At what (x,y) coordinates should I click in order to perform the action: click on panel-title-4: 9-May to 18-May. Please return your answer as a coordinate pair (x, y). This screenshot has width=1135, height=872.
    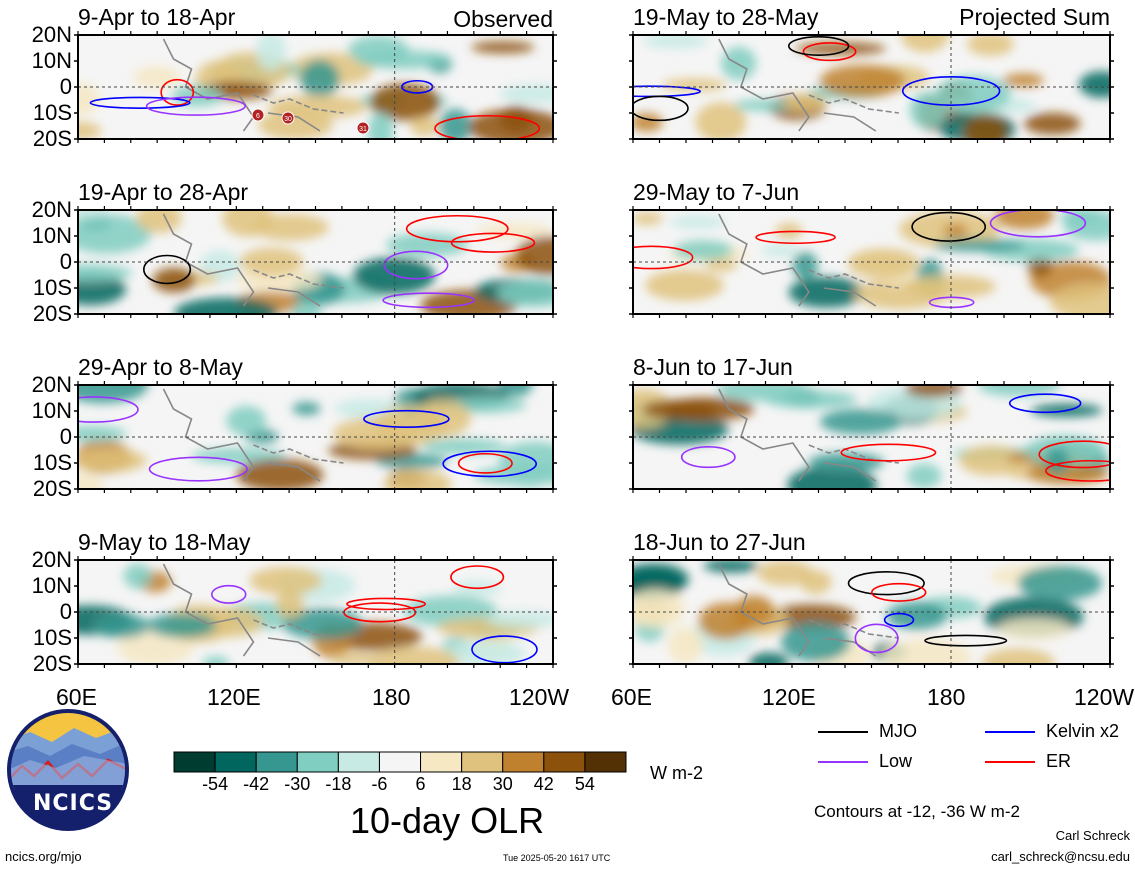
    Looking at the image, I should click on (164, 542).